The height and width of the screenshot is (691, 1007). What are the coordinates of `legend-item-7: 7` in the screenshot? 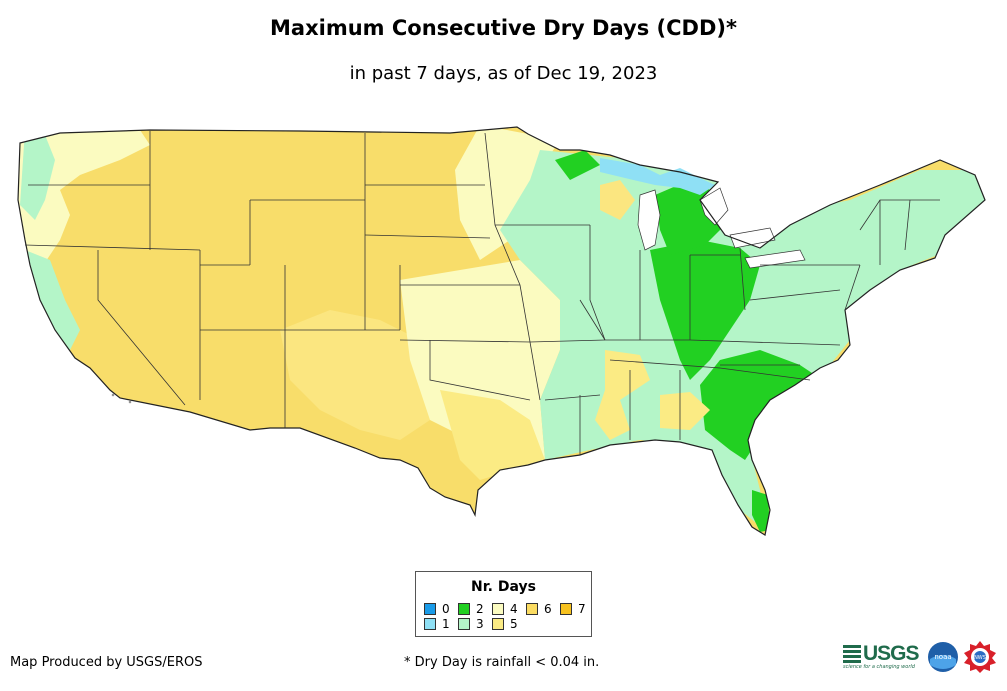 It's located at (573, 609).